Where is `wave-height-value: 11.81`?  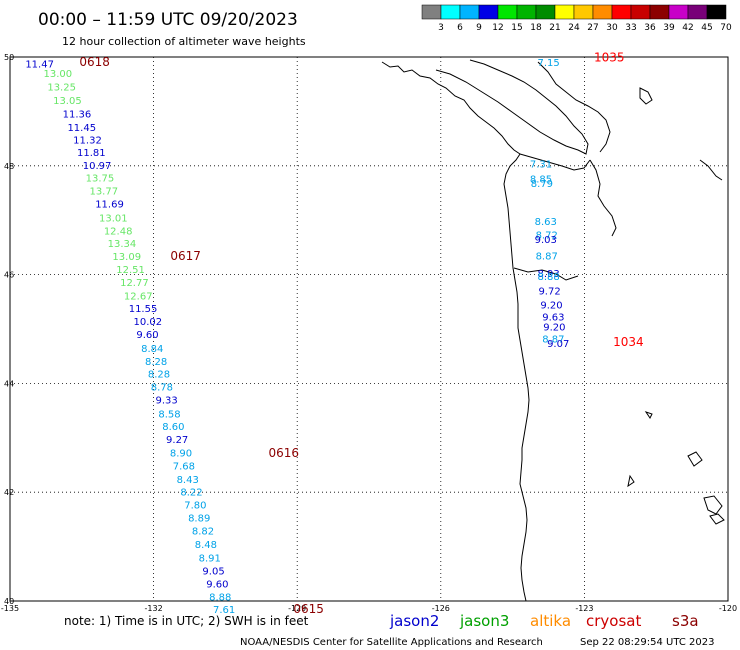 wave-height-value: 11.81 is located at coordinates (91, 153).